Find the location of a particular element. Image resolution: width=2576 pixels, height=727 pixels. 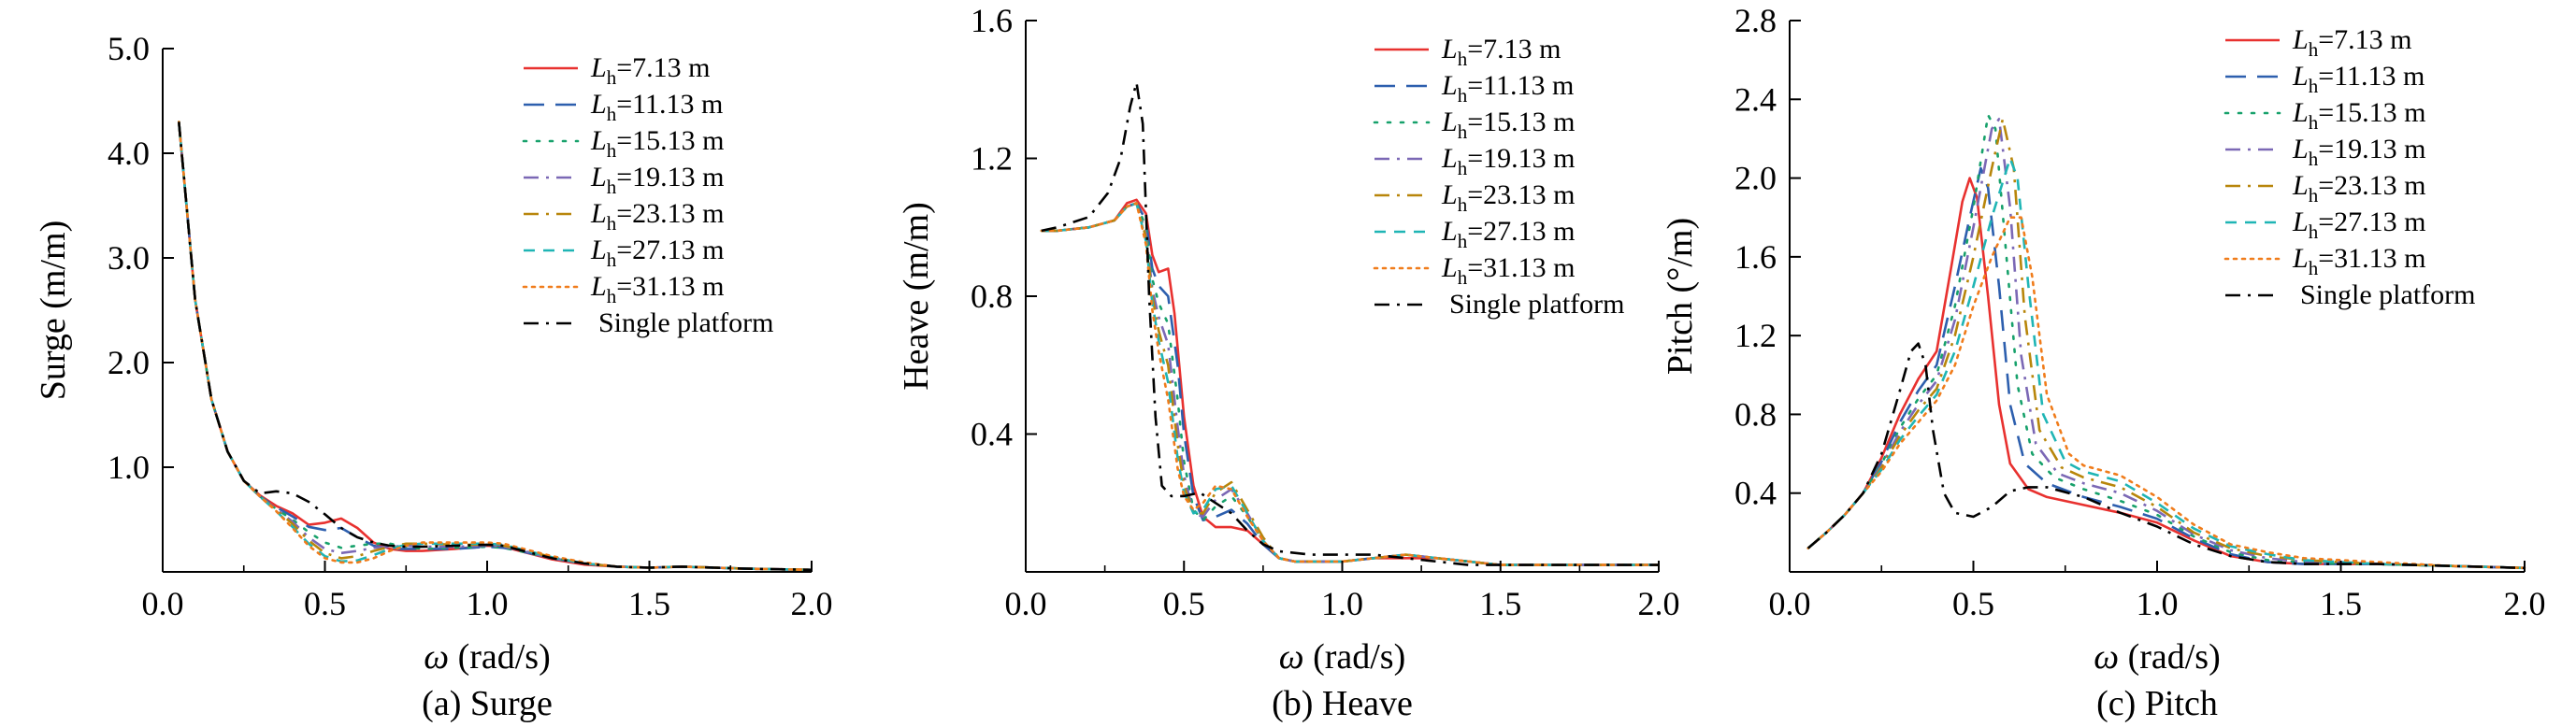

y-tick-label: 2.0 is located at coordinates (129, 362).